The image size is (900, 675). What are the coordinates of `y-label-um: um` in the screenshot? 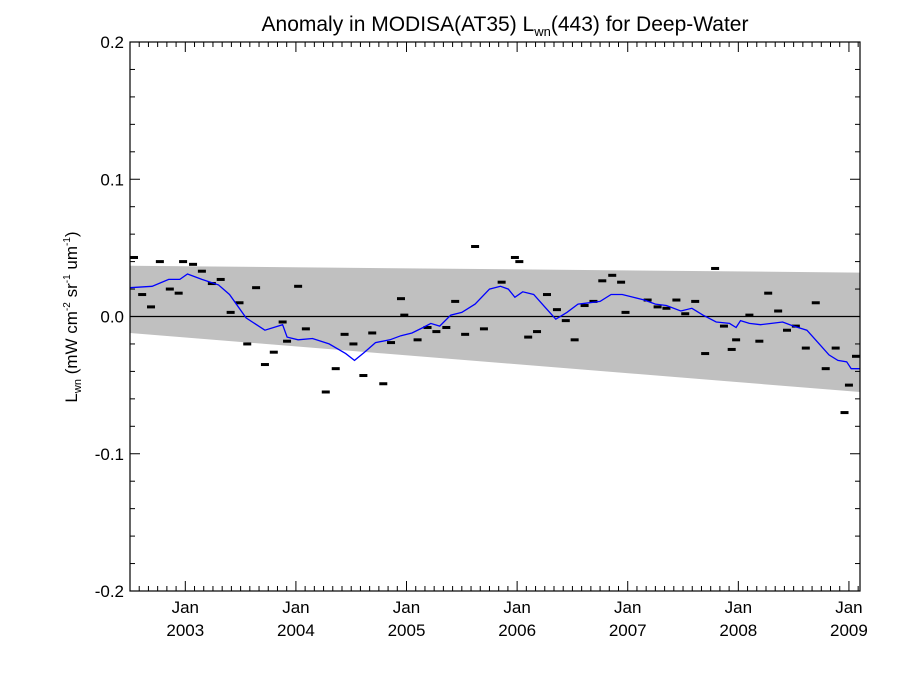 It's located at (71, 260).